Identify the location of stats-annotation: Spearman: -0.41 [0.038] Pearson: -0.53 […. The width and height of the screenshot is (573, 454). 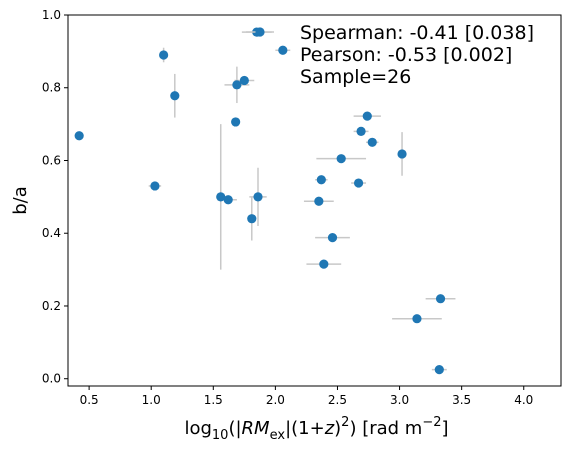
(390, 55).